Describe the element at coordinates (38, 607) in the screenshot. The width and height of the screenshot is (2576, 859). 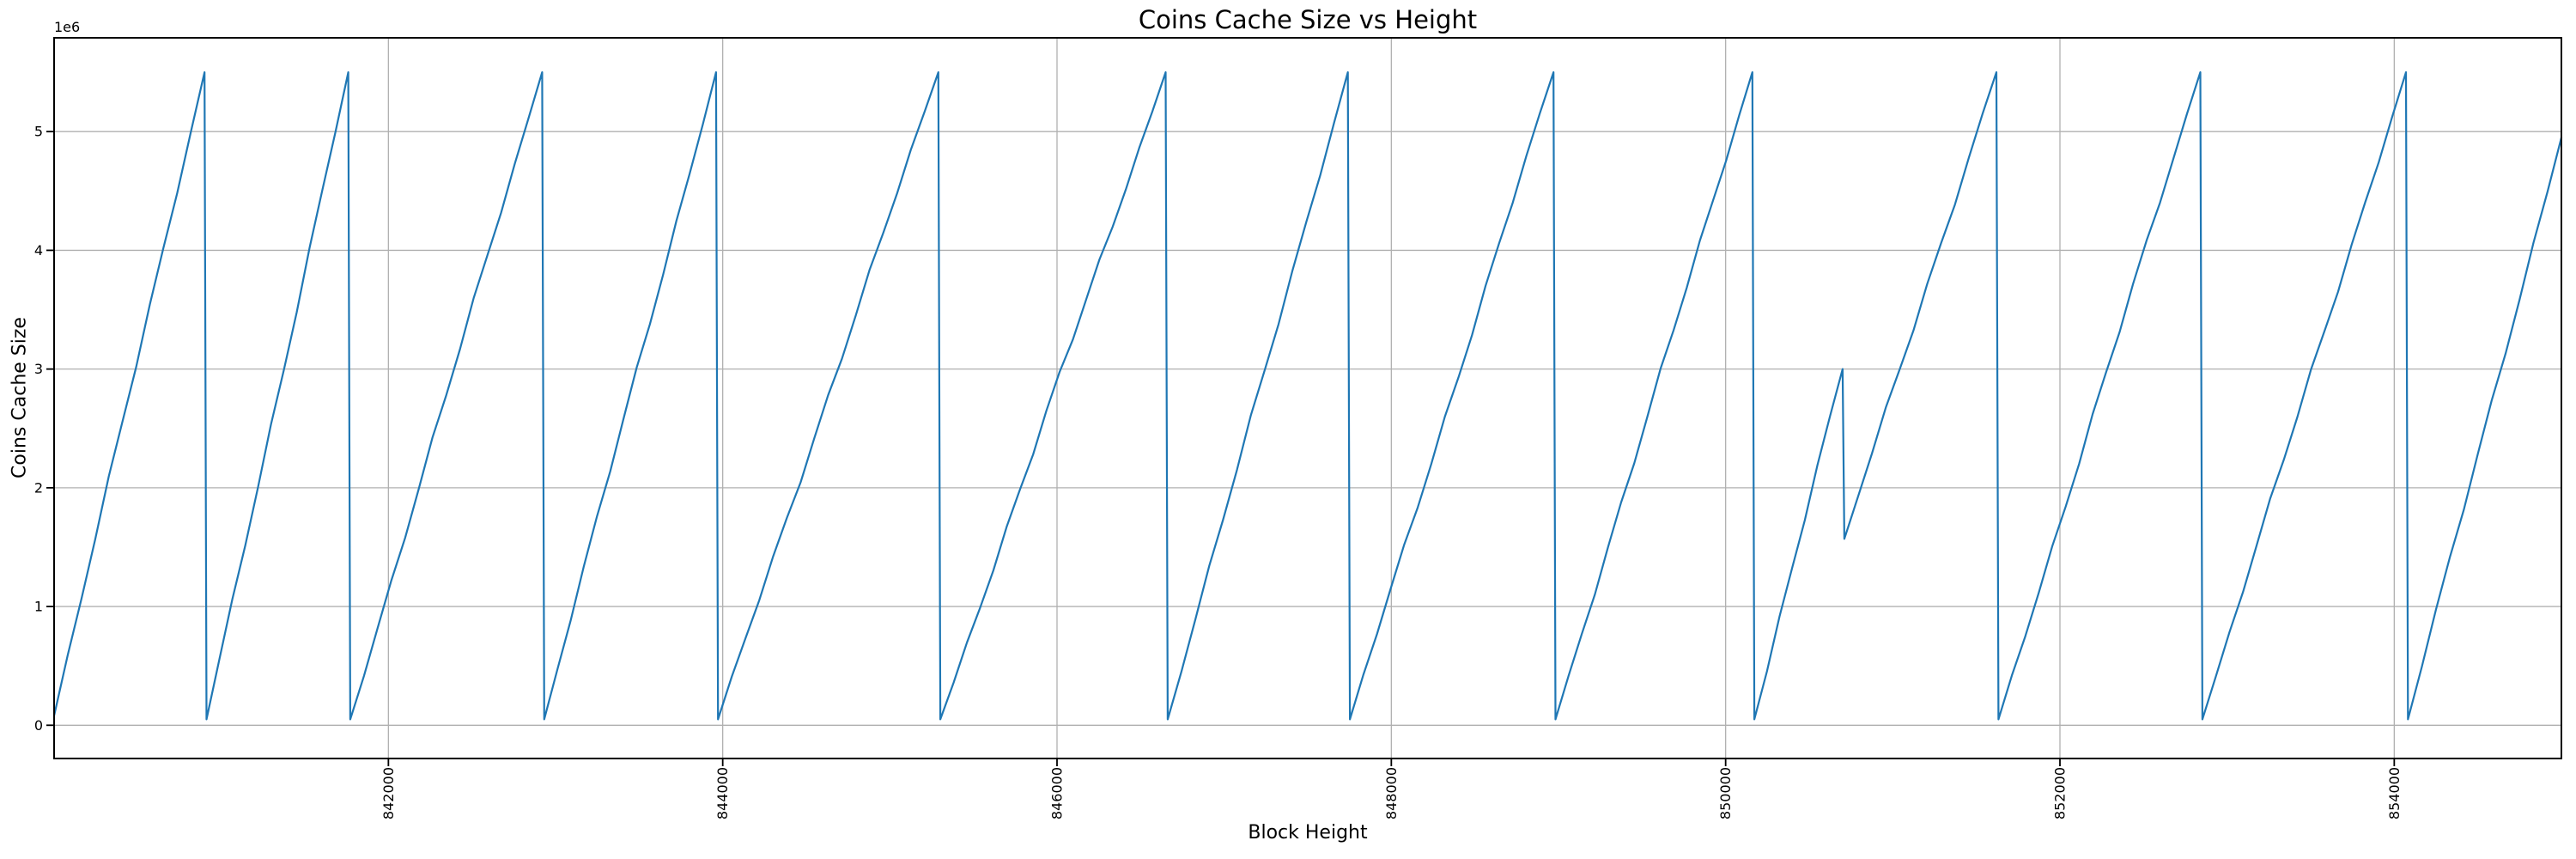
I see `y-tick-label: 1` at that location.